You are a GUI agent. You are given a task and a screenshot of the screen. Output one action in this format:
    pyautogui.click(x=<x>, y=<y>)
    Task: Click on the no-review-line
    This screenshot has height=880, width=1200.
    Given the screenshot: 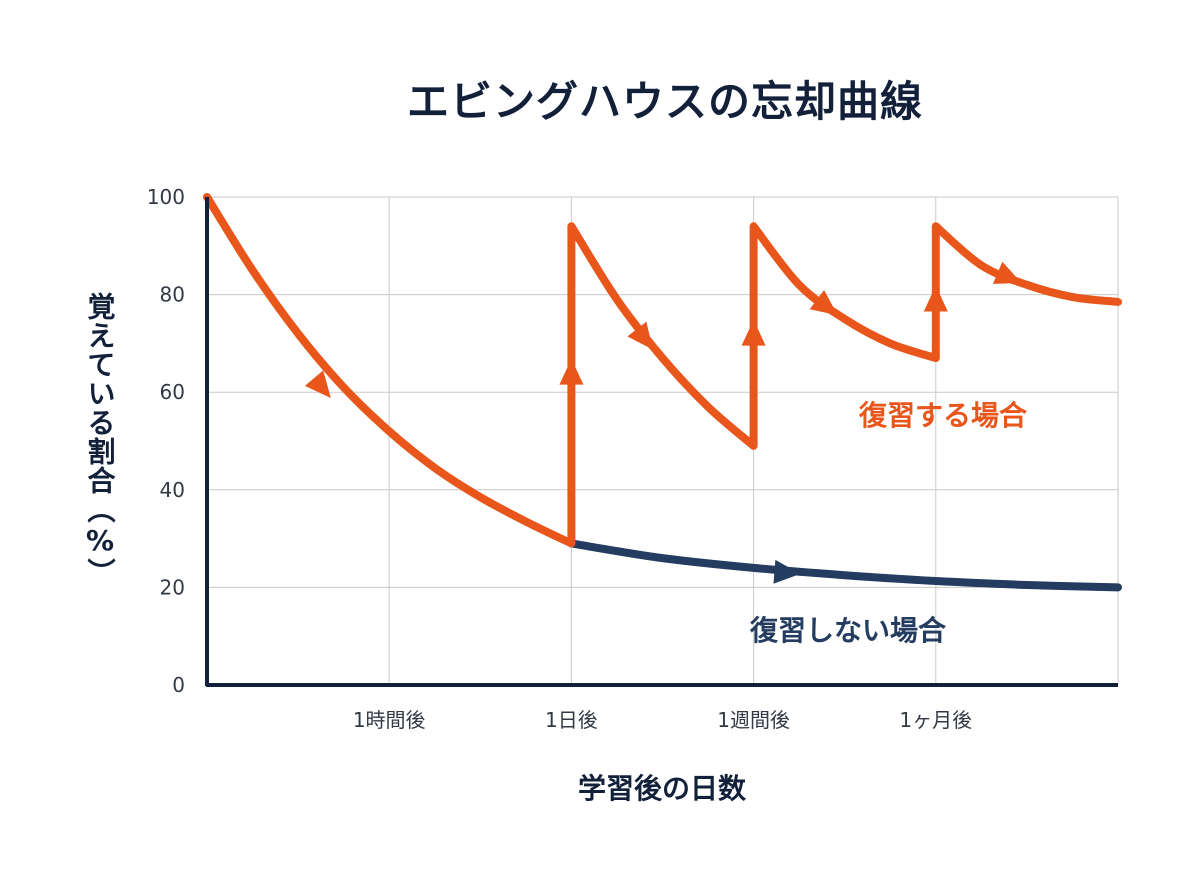 What is the action you would take?
    pyautogui.click(x=844, y=565)
    